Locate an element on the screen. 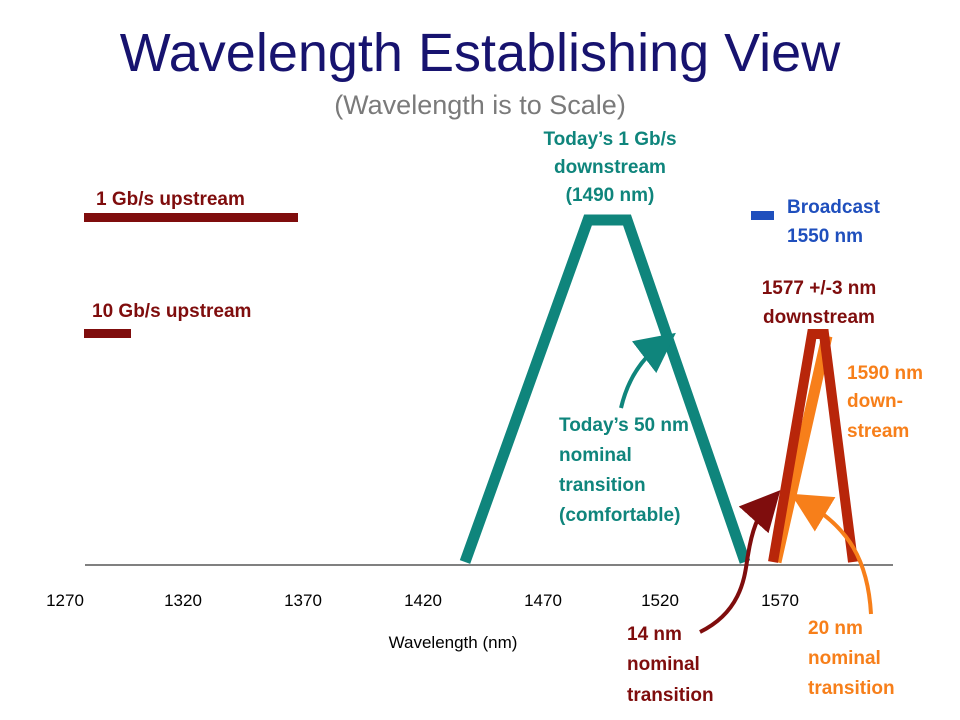  label-1590-line2: down- is located at coordinates (875, 401).